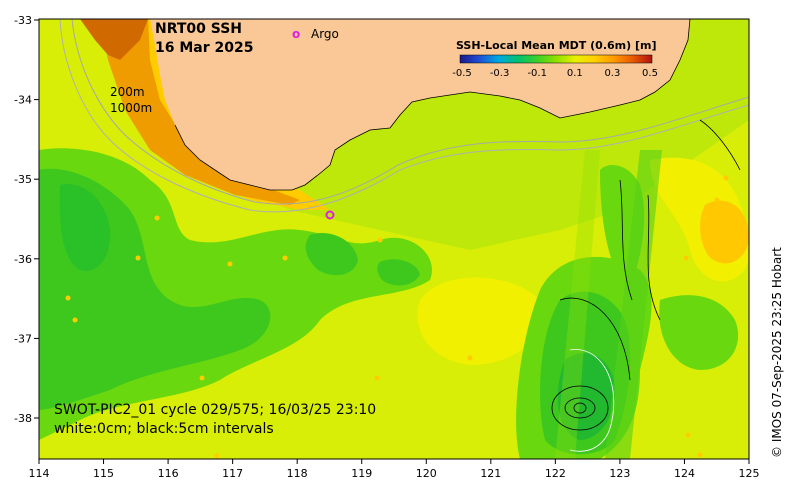 This screenshot has height=492, width=791. What do you see at coordinates (394, 469) in the screenshot?
I see `x-axis: 114 115 116 117 118 119 120 121 122 123 124 125` at bounding box center [394, 469].